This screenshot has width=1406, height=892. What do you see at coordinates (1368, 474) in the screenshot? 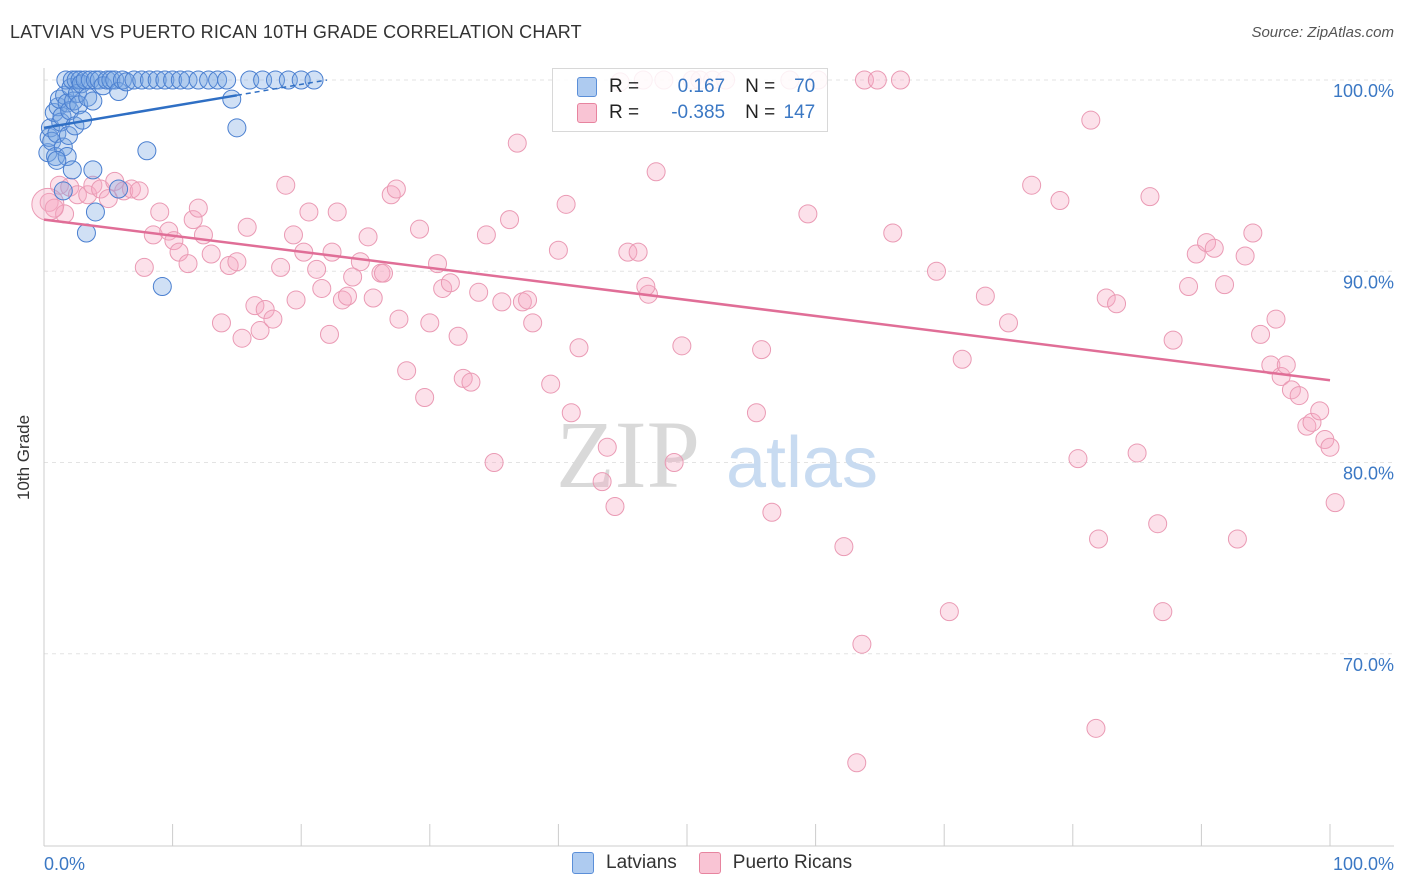
I see `y-tick-label: 80.0%` at bounding box center [1368, 474].